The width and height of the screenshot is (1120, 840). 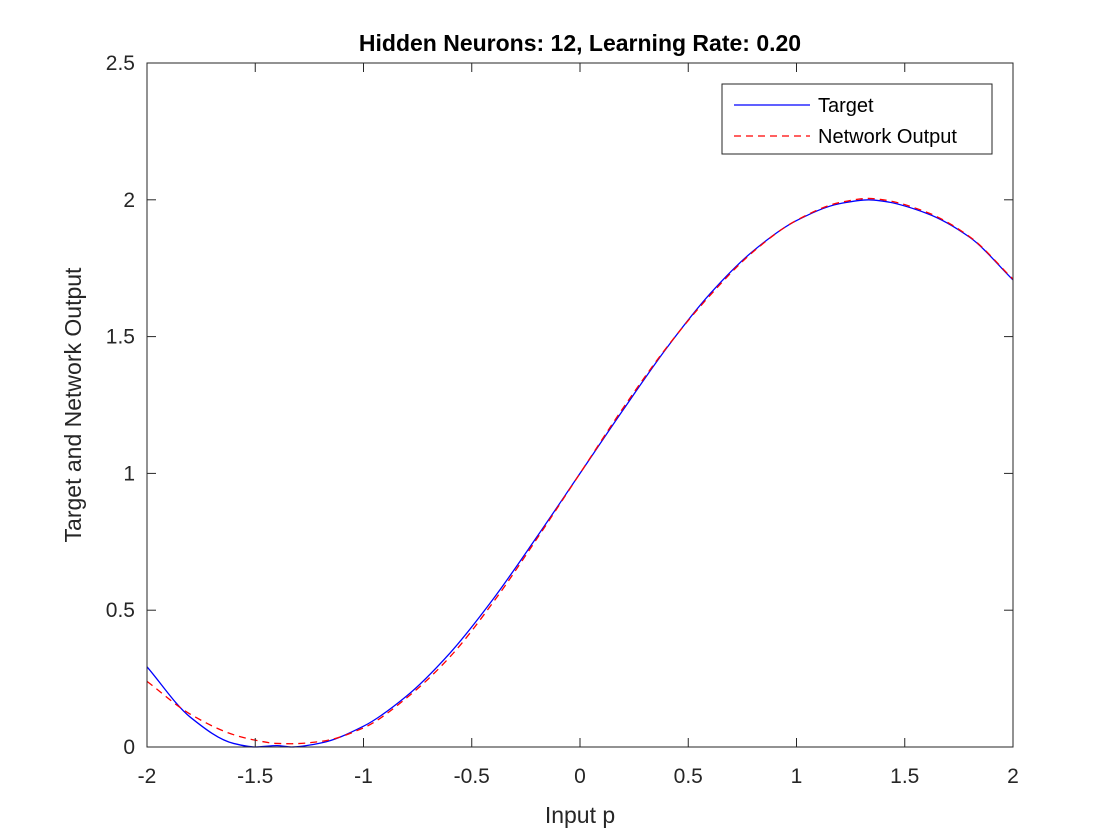 What do you see at coordinates (363, 776) in the screenshot?
I see `x-tick-label: -1` at bounding box center [363, 776].